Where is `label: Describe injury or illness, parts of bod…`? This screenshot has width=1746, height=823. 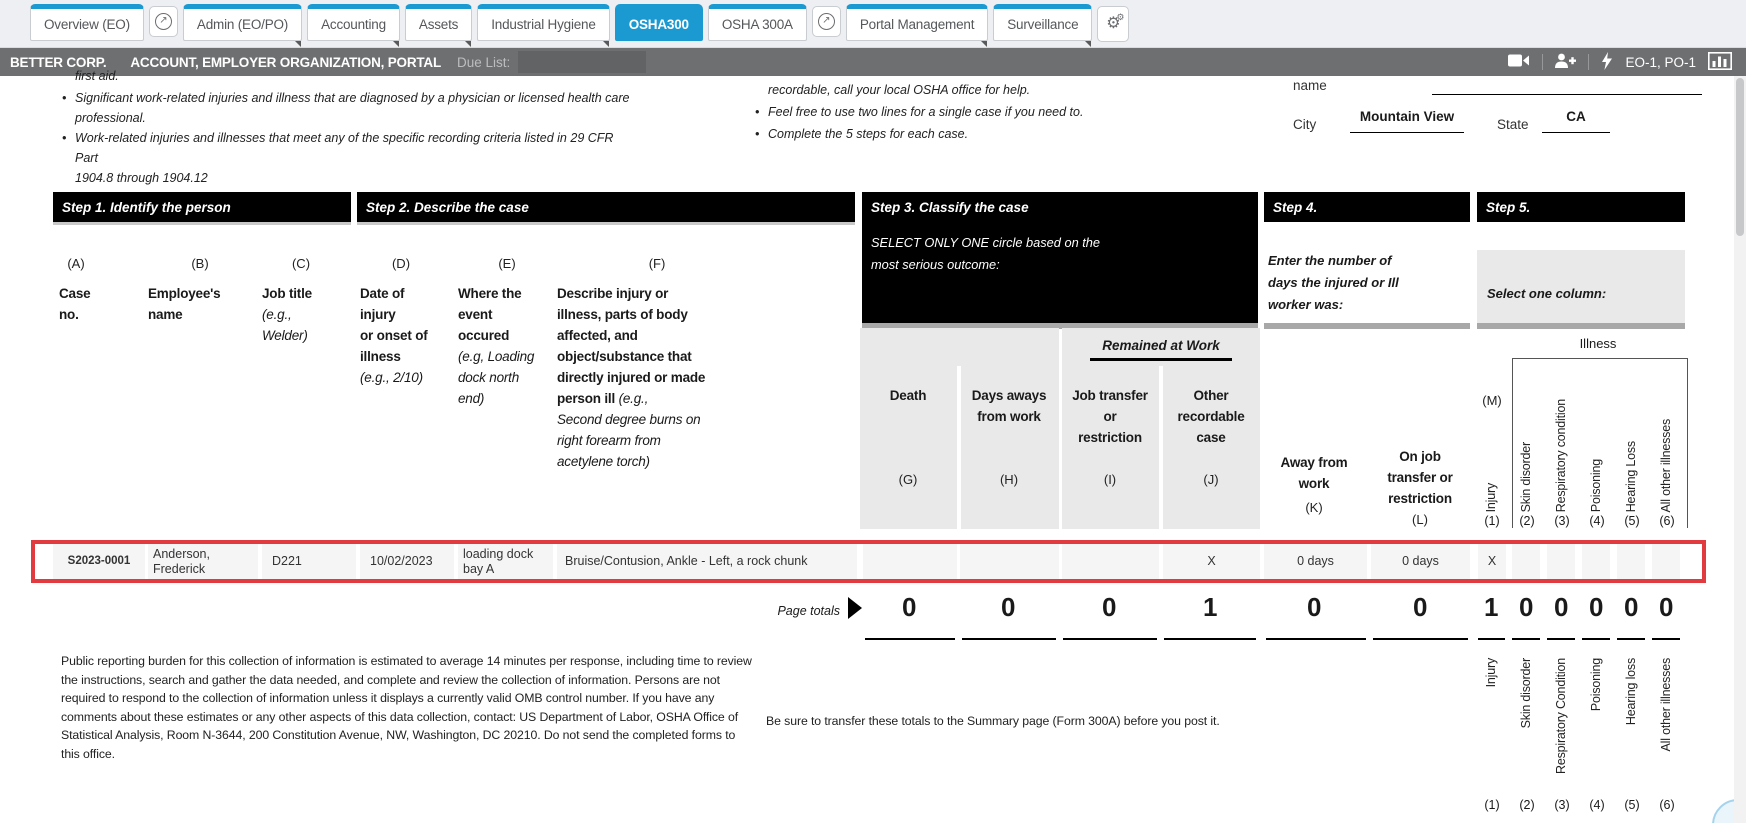
label: Describe injury or illness, parts of bod… is located at coordinates (631, 346).